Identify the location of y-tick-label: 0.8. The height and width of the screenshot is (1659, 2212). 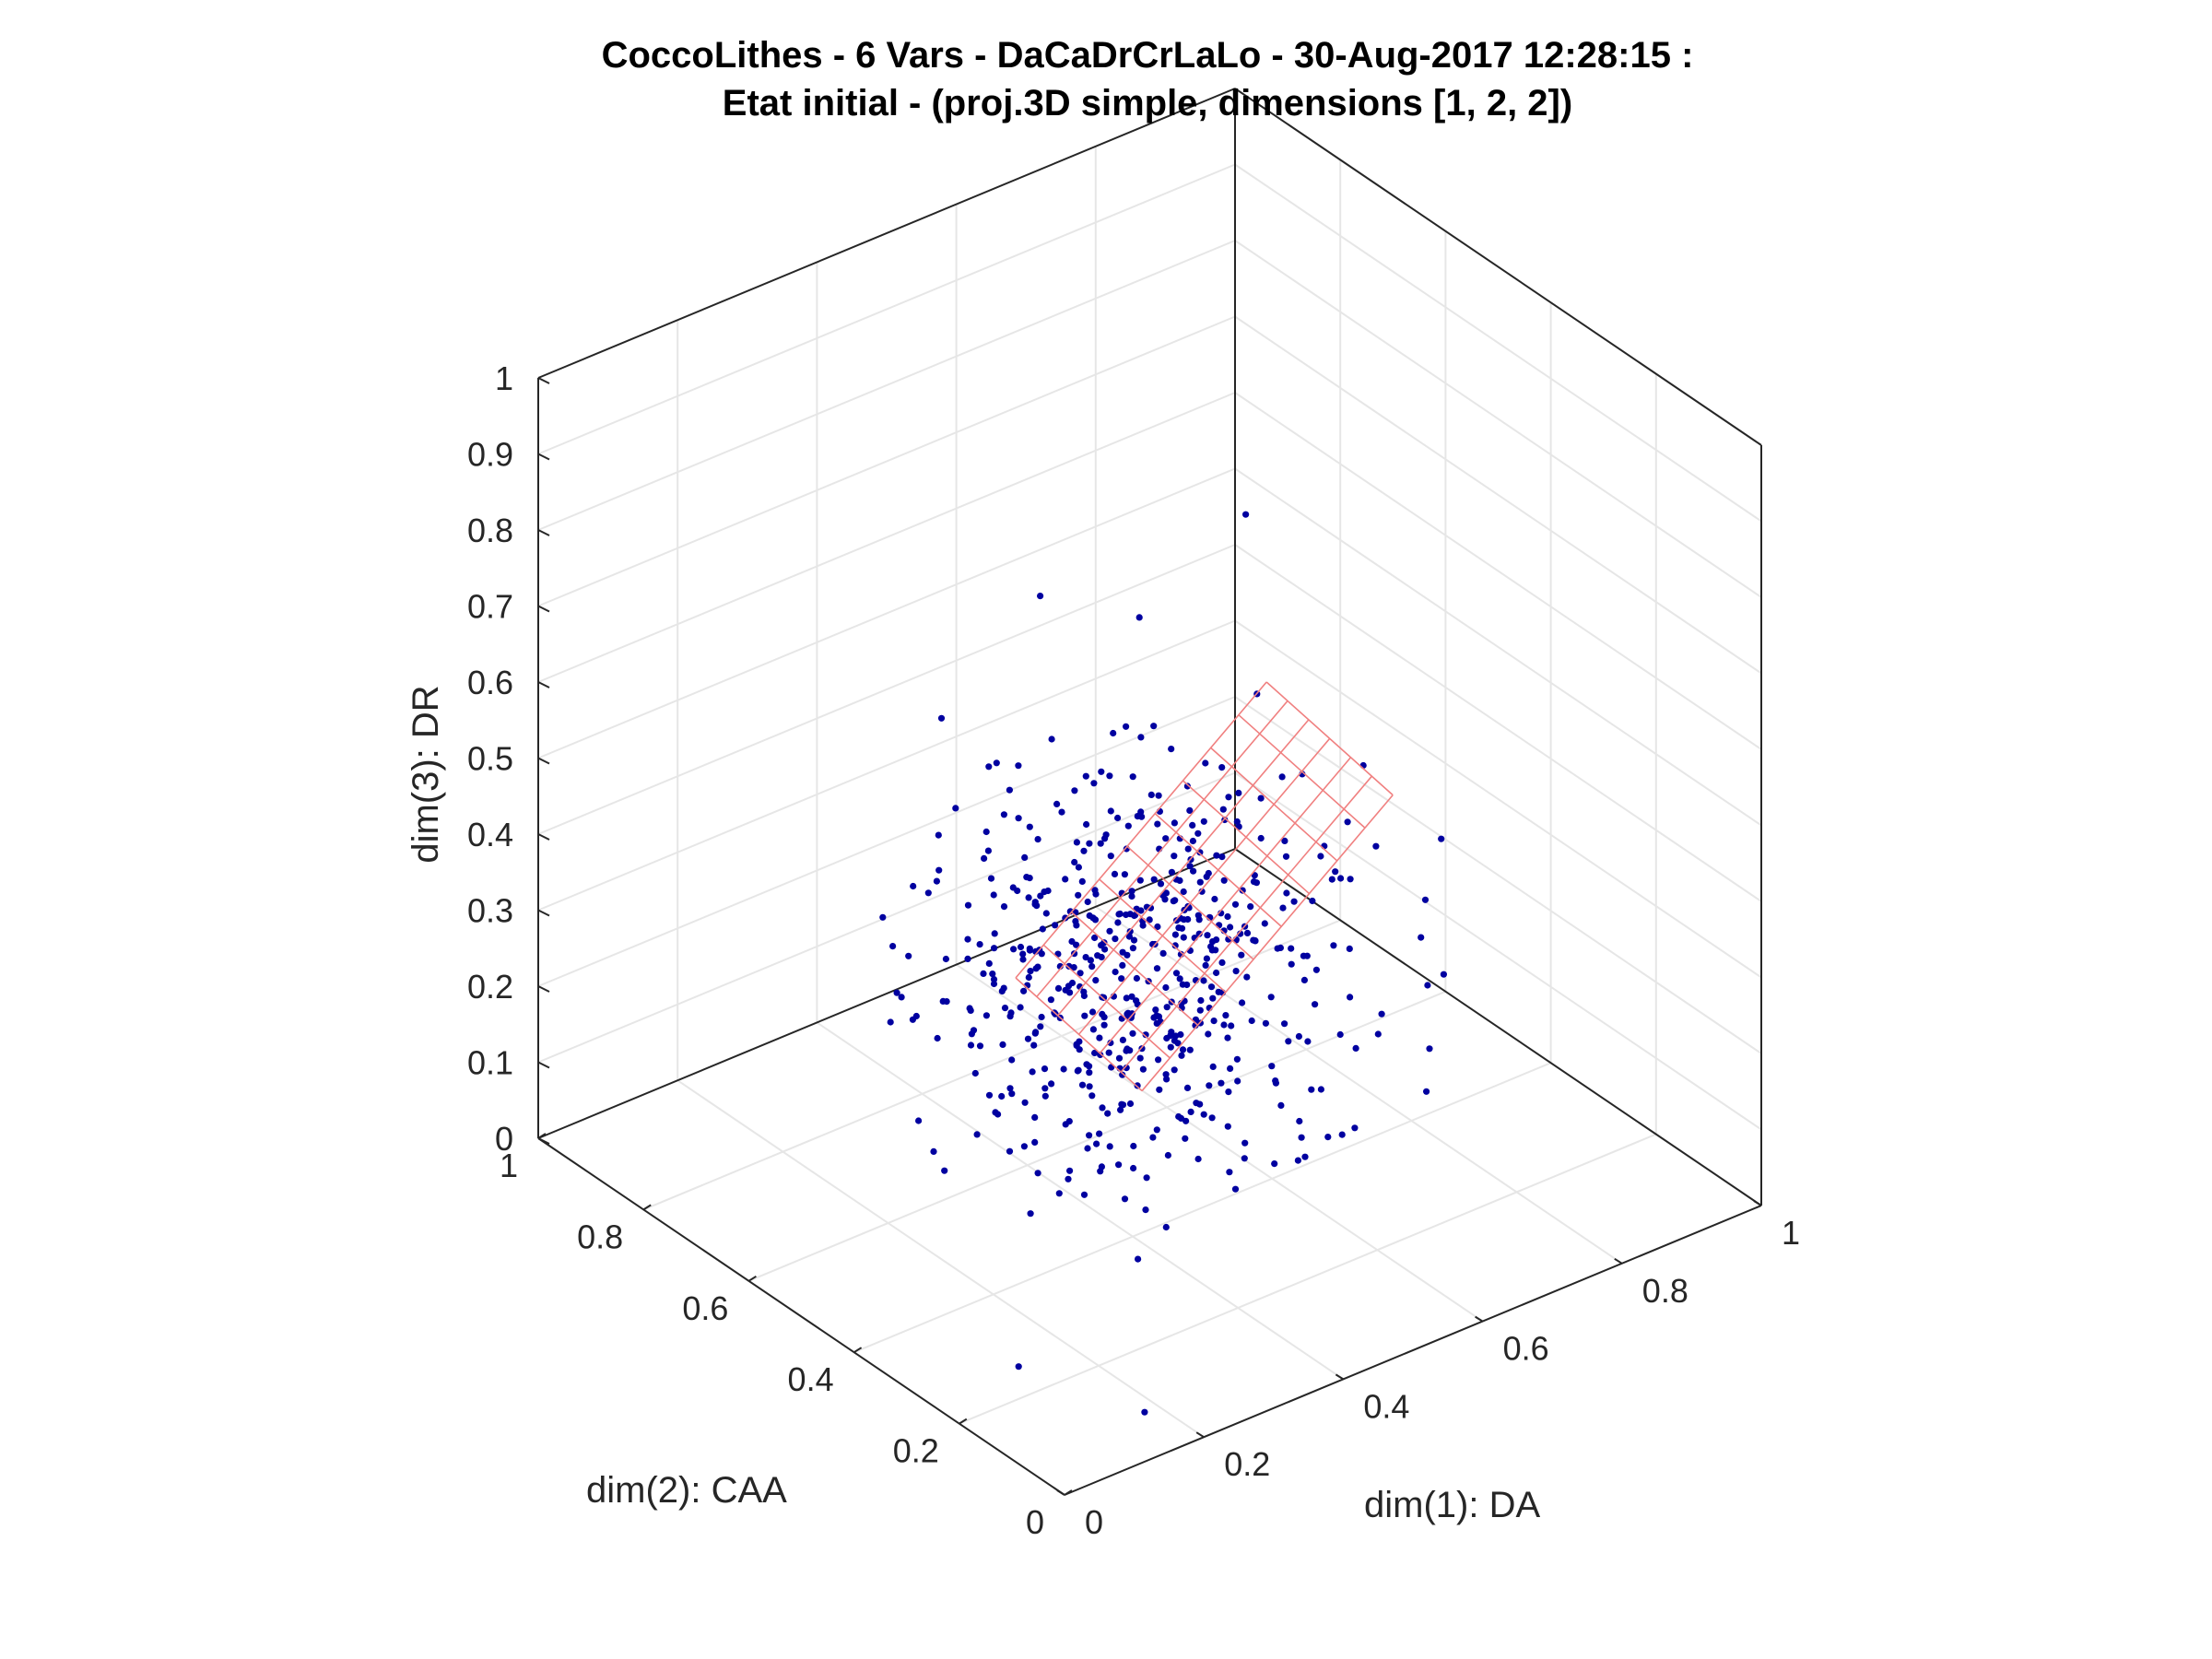
(600, 1236).